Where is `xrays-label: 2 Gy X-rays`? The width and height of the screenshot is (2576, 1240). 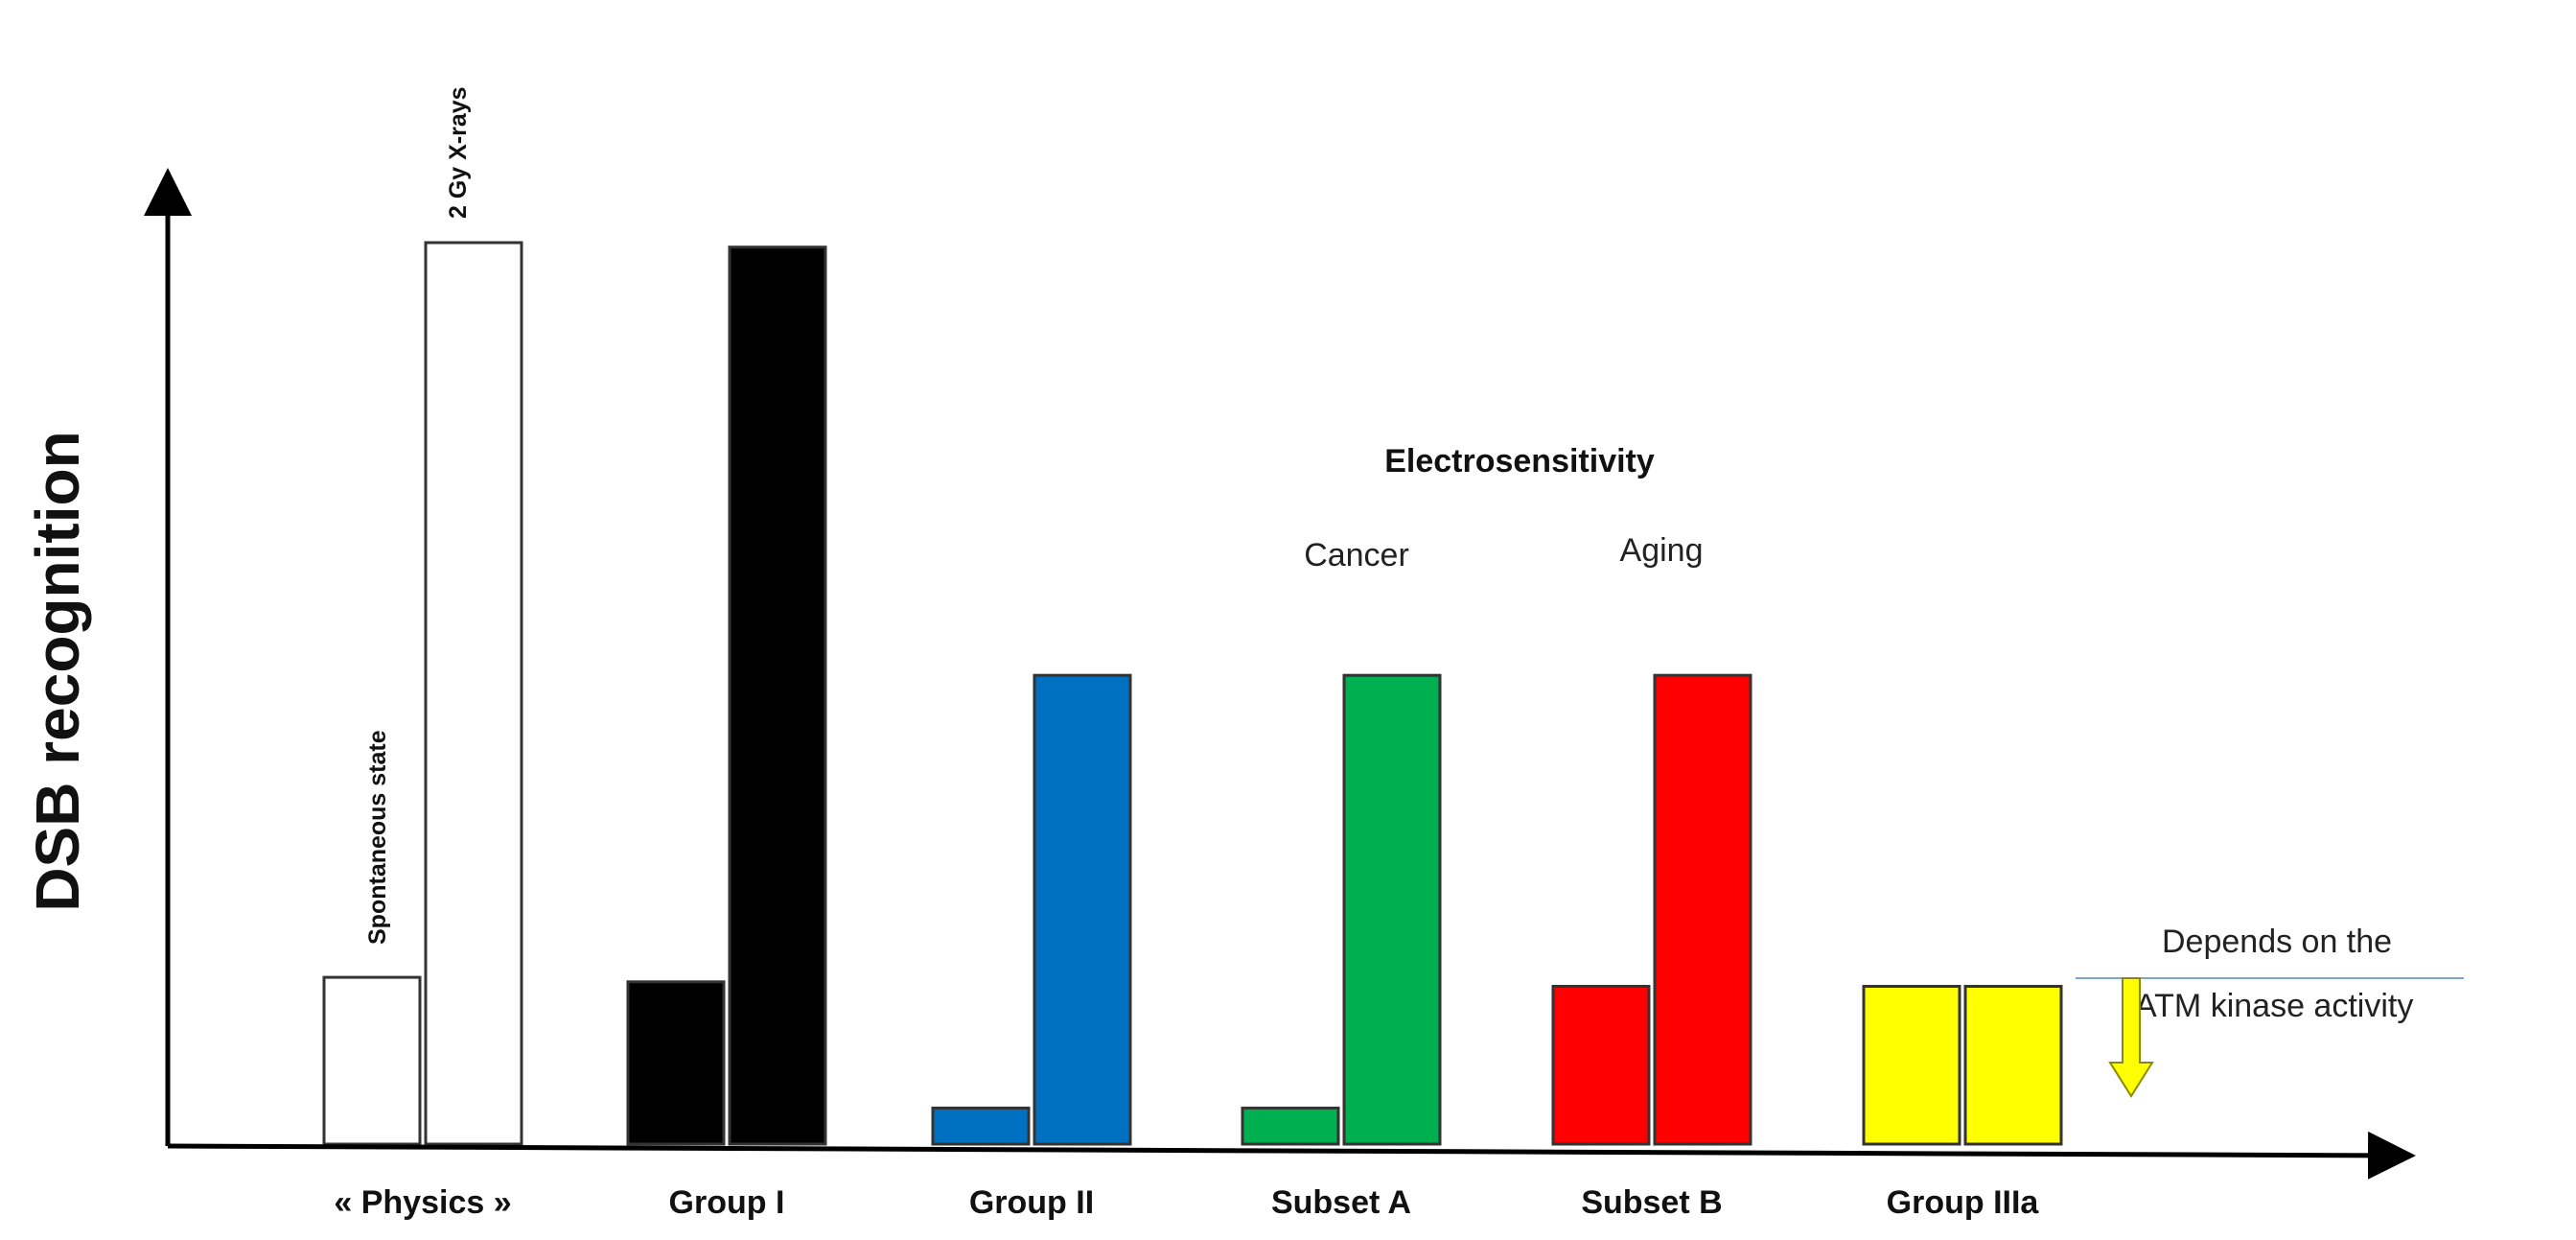
xrays-label: 2 Gy X-rays is located at coordinates (459, 152).